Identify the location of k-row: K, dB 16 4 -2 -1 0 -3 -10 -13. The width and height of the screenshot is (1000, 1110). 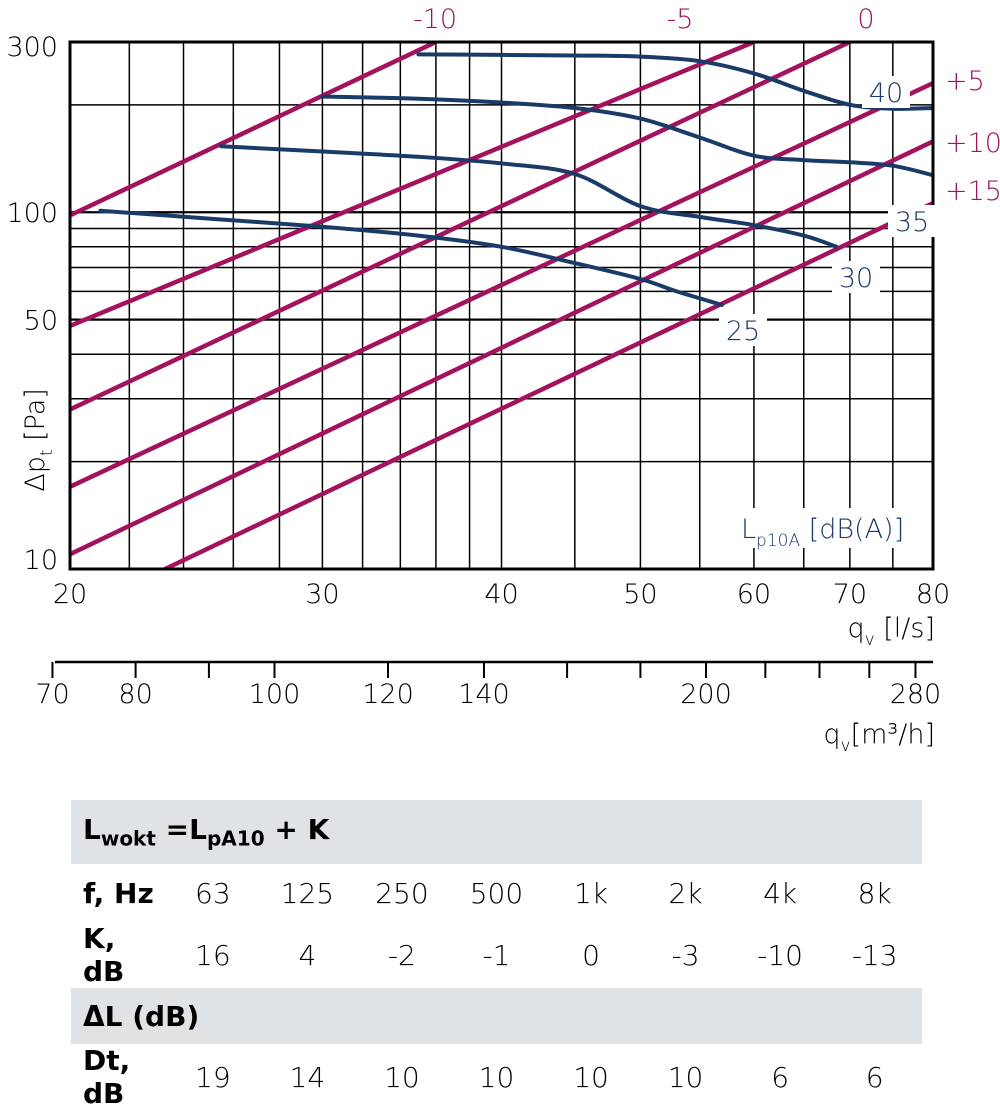
(496, 955).